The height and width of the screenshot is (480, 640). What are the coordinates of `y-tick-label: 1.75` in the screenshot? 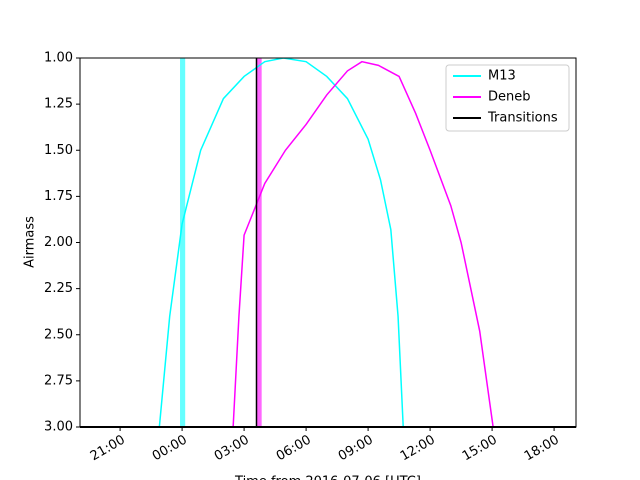 It's located at (58, 196).